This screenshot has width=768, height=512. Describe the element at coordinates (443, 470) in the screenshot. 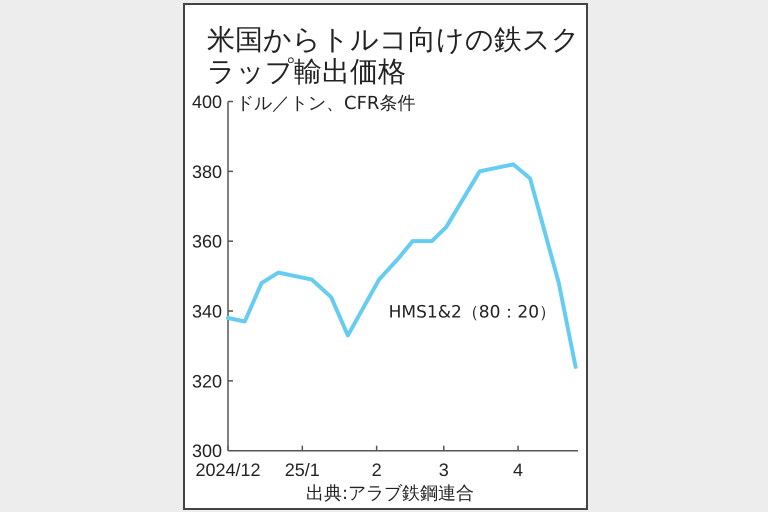

I see `x-tick-label: 3` at that location.